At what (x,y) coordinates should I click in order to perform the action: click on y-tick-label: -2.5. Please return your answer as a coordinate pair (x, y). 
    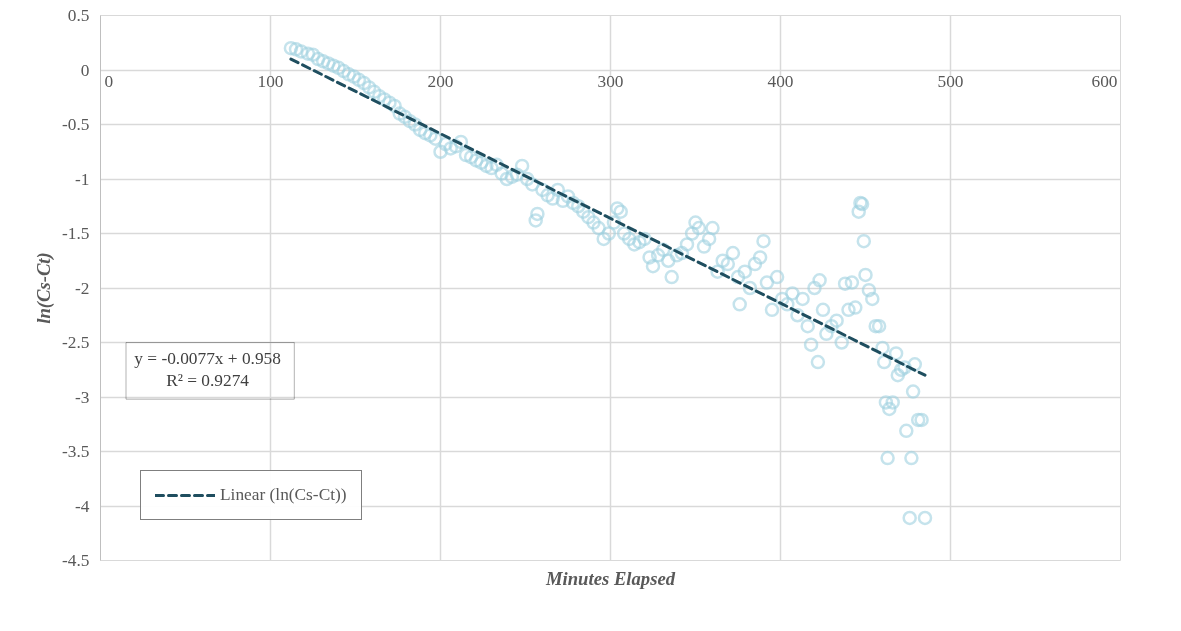
    Looking at the image, I should click on (76, 342).